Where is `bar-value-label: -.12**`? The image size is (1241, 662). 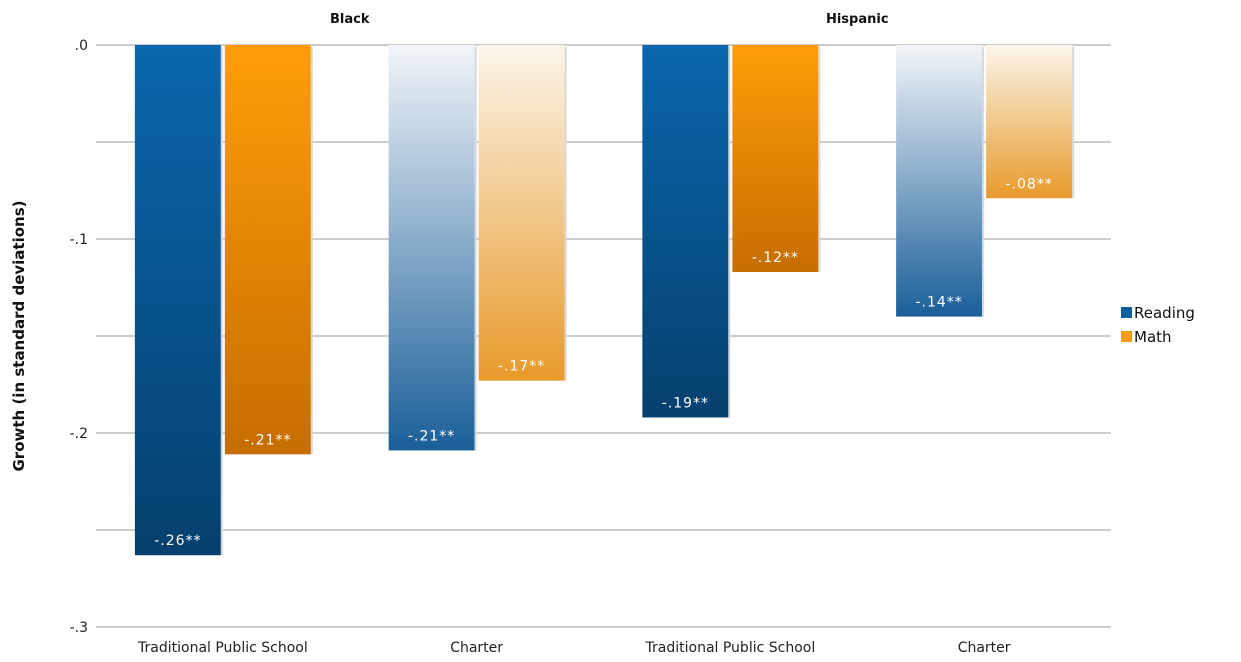 bar-value-label: -.12** is located at coordinates (775, 258).